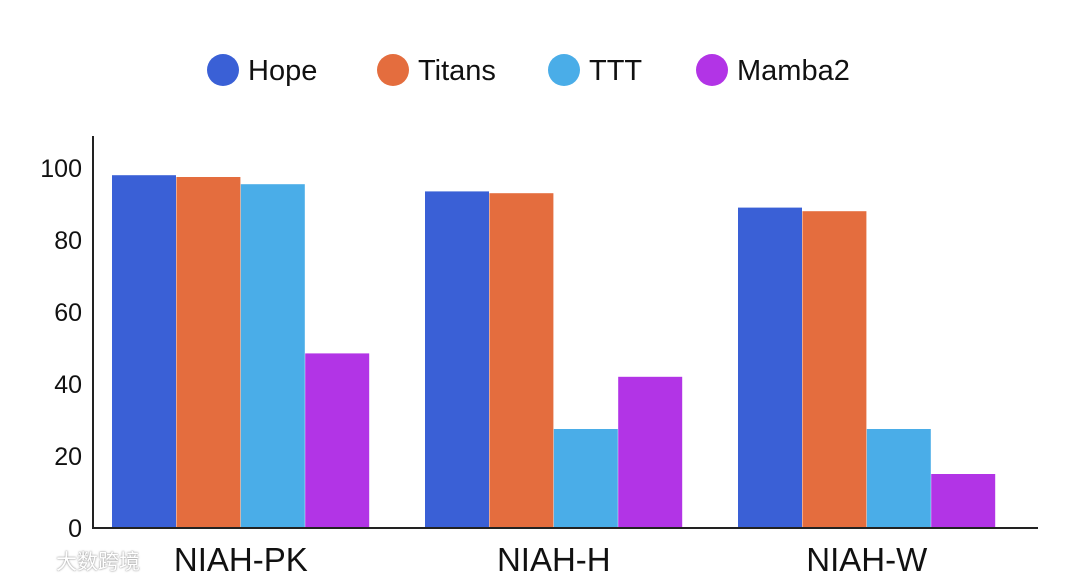 The image size is (1080, 582). I want to click on legend-marker-hope, so click(223, 70).